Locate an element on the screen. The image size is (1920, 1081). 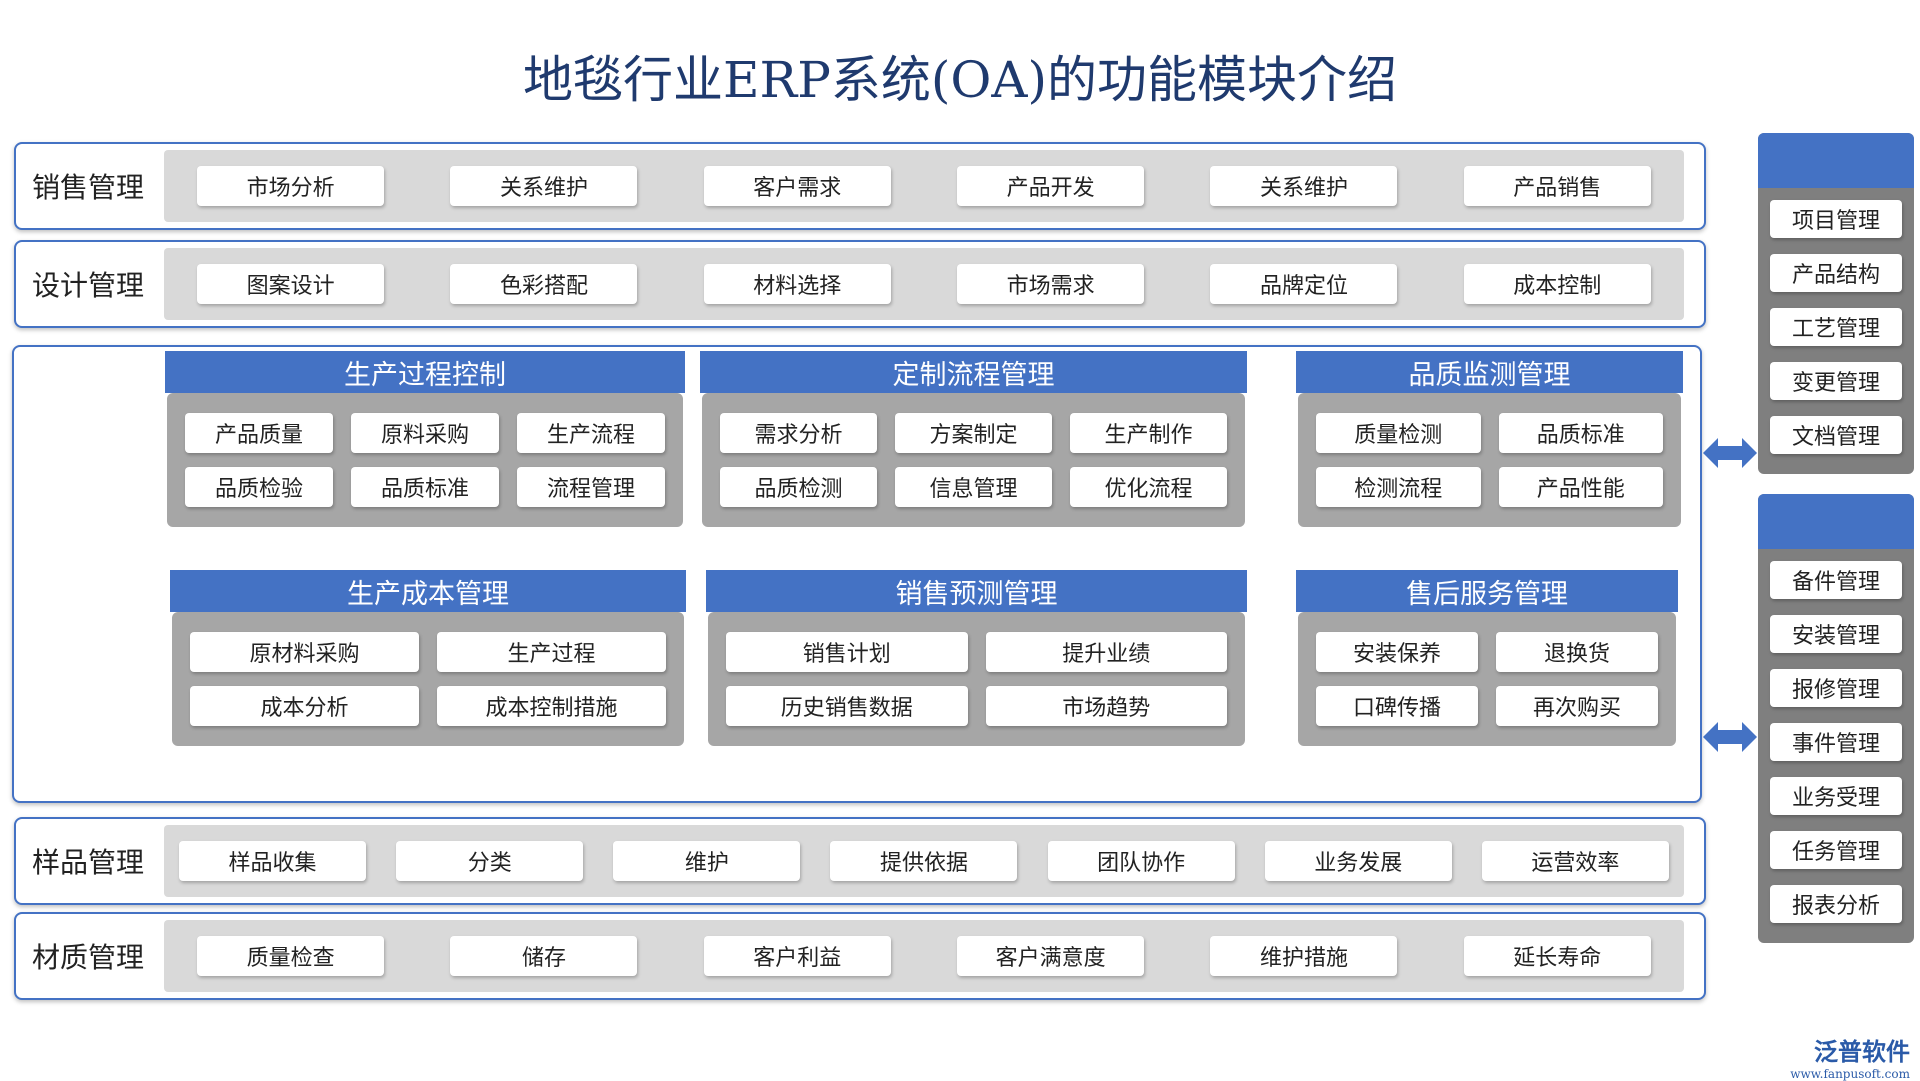
module-title: 品质监测管理 is located at coordinates (1489, 372).